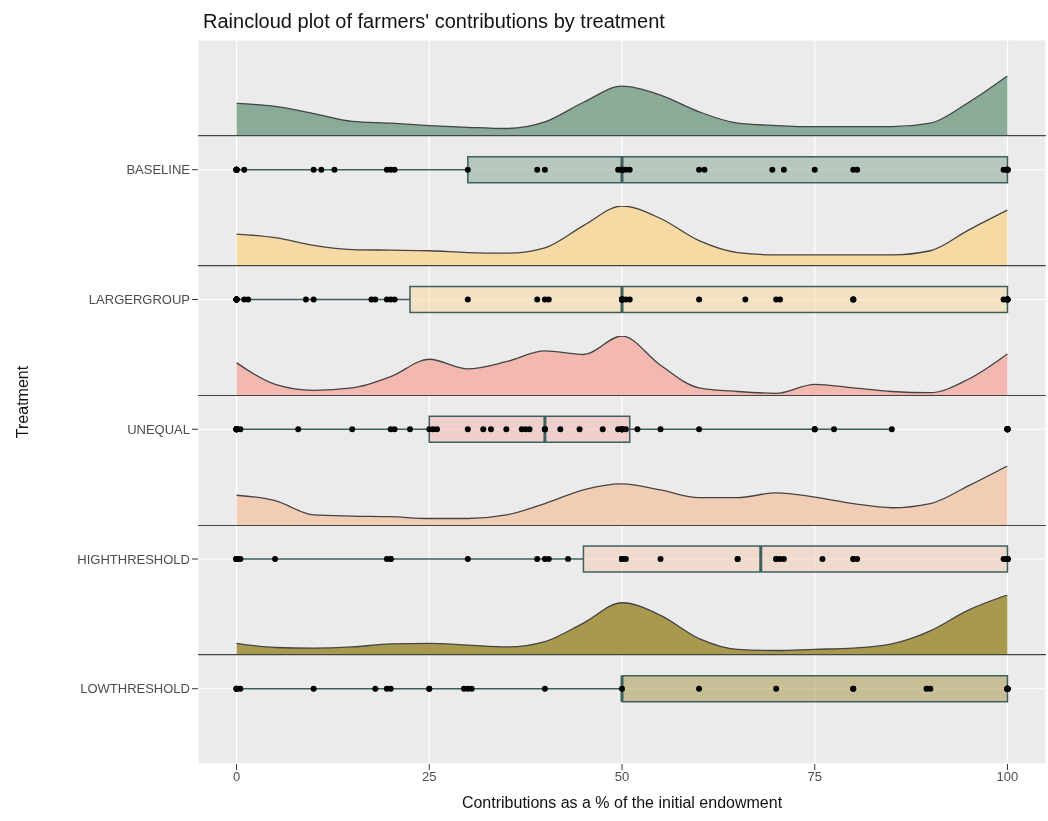 This screenshot has height=821, width=1048. Describe the element at coordinates (814, 777) in the screenshot. I see `x-tick-label: 75` at that location.